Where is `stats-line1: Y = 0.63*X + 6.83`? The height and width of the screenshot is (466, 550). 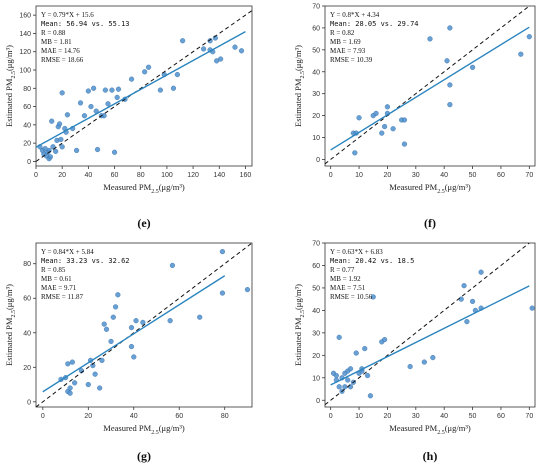 stats-line1: Y = 0.63*X + 6.83 is located at coordinates (356, 252).